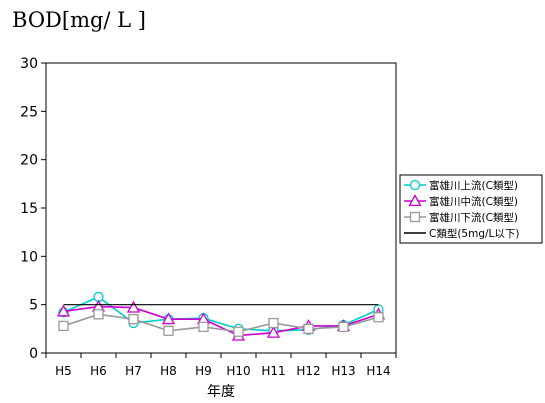 This screenshot has height=403, width=545. What do you see at coordinates (238, 371) in the screenshot?
I see `x-tick-label: H10` at bounding box center [238, 371].